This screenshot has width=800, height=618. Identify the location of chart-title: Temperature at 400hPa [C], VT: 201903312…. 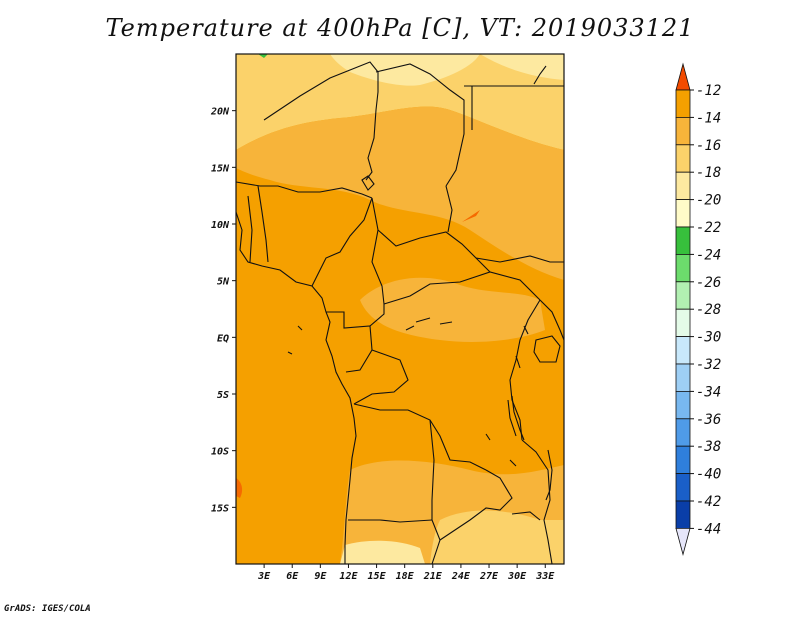
(400, 28).